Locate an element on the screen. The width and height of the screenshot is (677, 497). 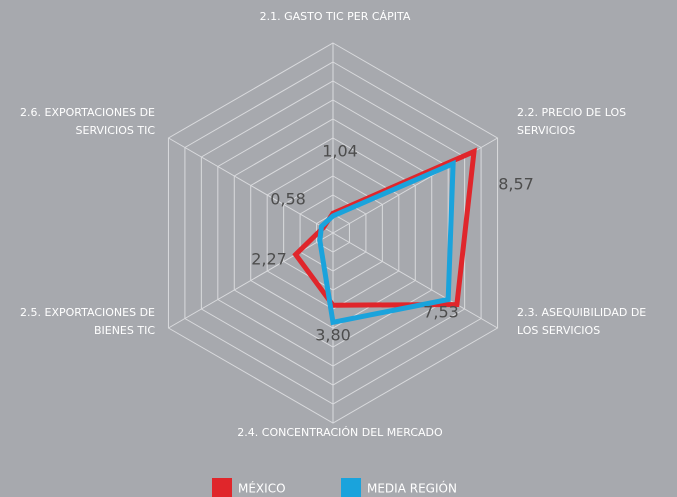
legend-label: MEDIA REGIÓN is located at coordinates (412, 488).